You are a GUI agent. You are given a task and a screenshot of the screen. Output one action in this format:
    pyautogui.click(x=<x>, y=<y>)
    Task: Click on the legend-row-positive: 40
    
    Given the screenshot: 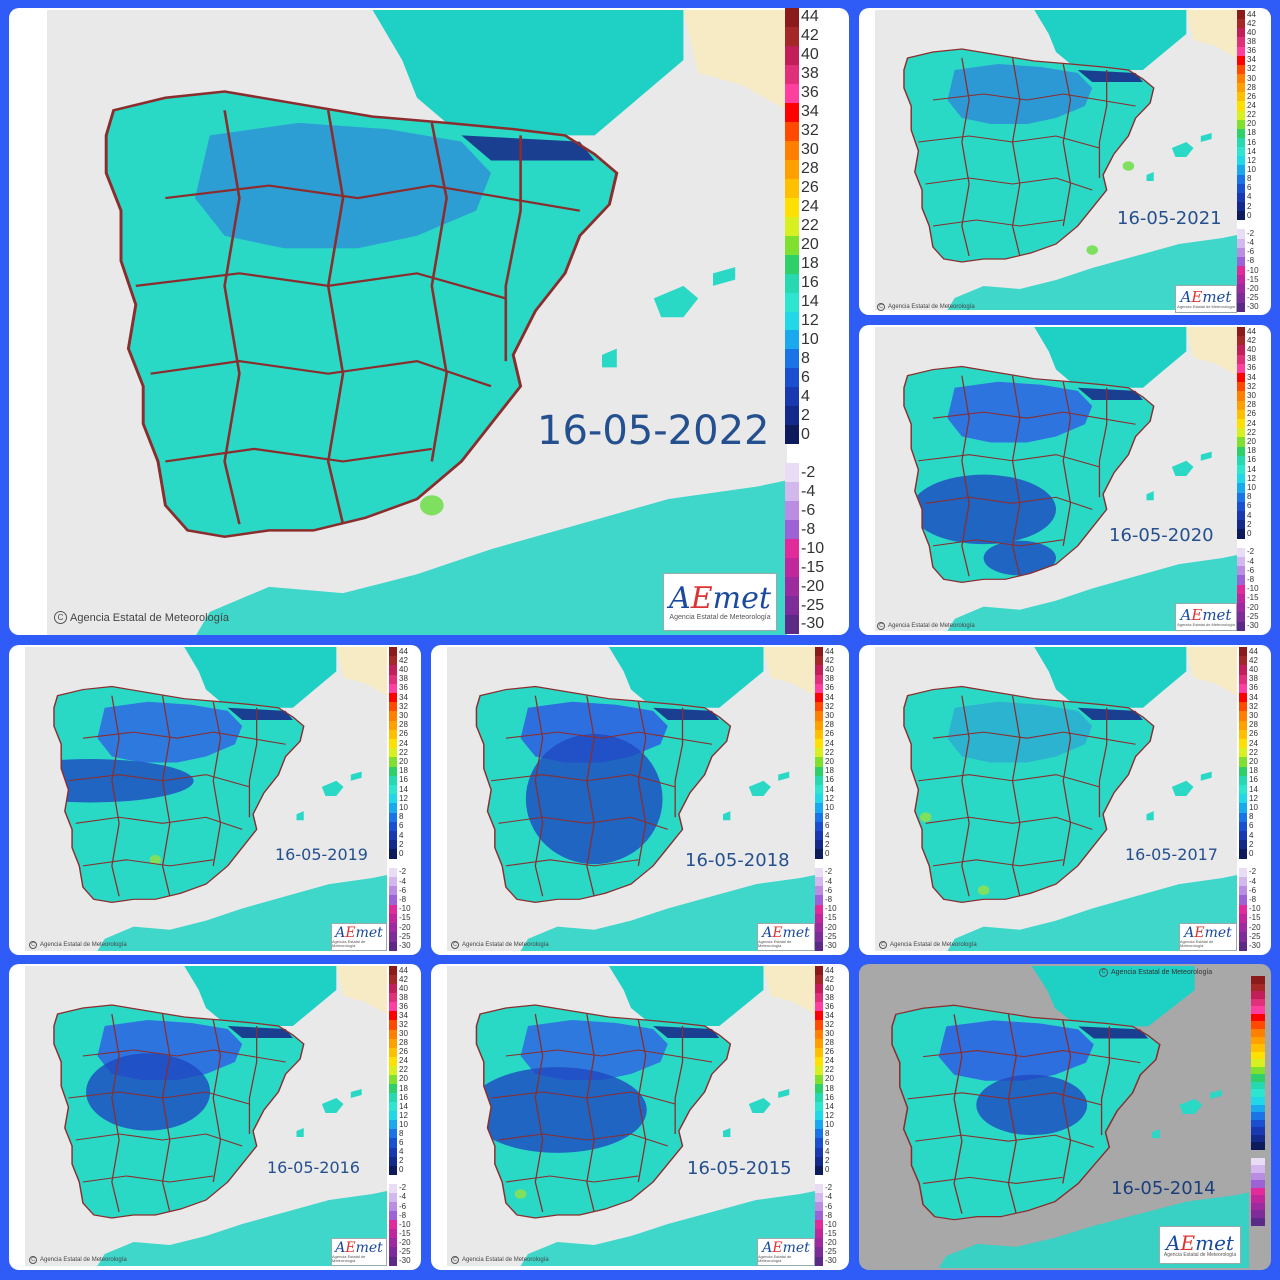 What is the action you would take?
    pyautogui.click(x=1253, y=350)
    